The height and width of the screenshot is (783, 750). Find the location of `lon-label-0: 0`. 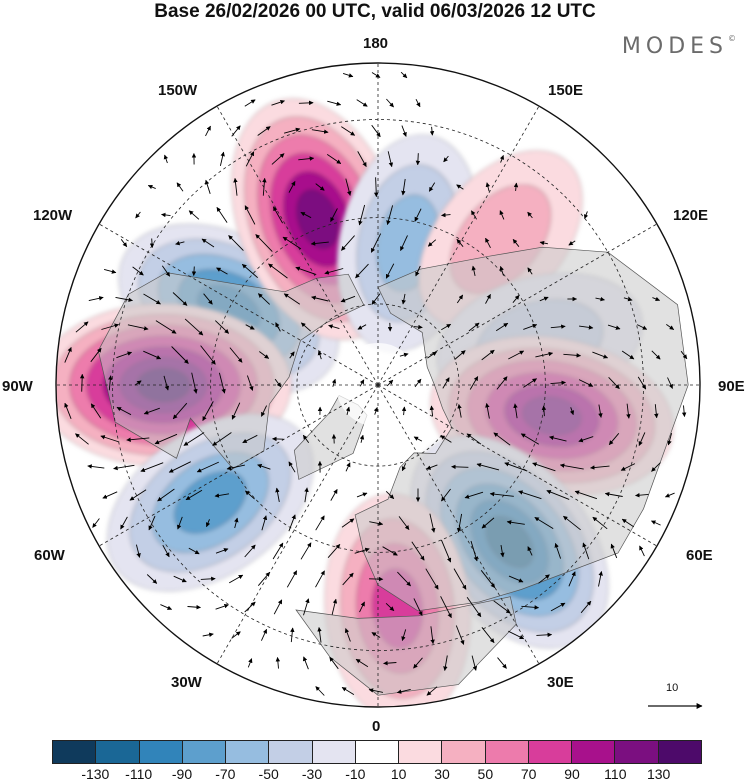

lon-label-0: 0 is located at coordinates (376, 726).